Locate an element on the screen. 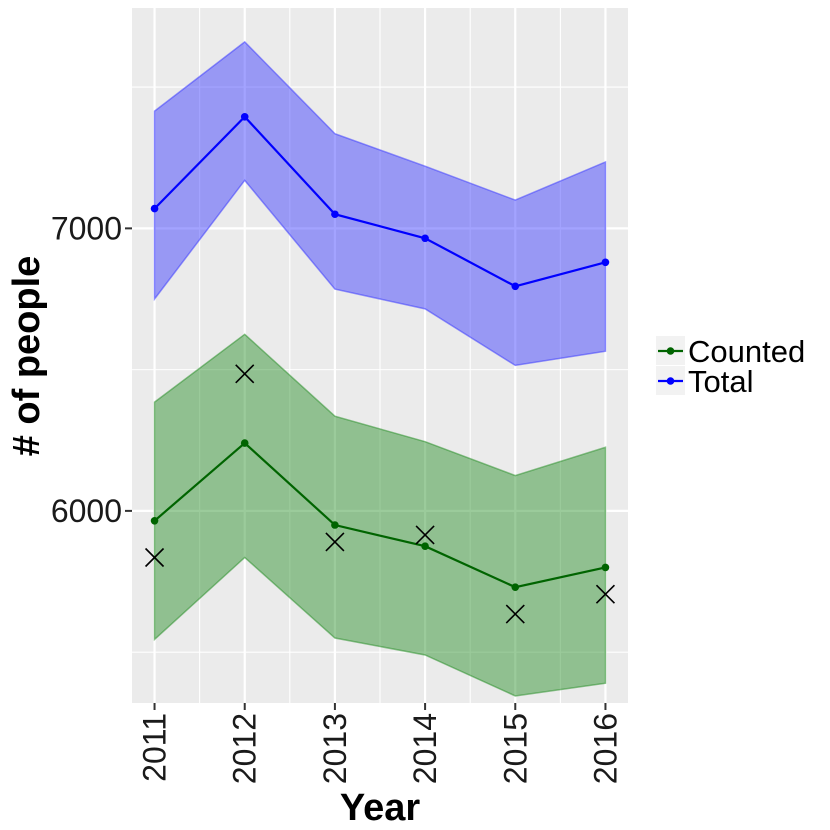 Image resolution: width=830 pixels, height=830 pixels. x-axis-title: Year is located at coordinates (380, 808).